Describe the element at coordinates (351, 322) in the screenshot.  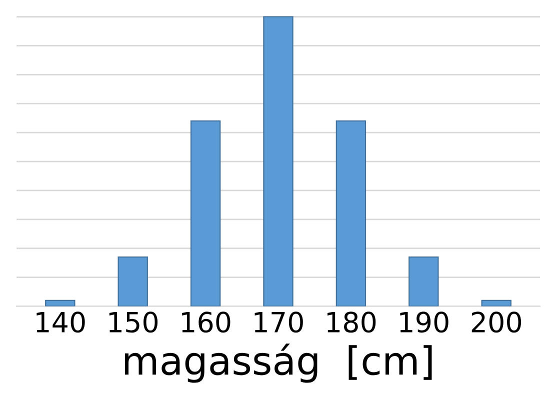
I see `x-tick-label: 180` at that location.